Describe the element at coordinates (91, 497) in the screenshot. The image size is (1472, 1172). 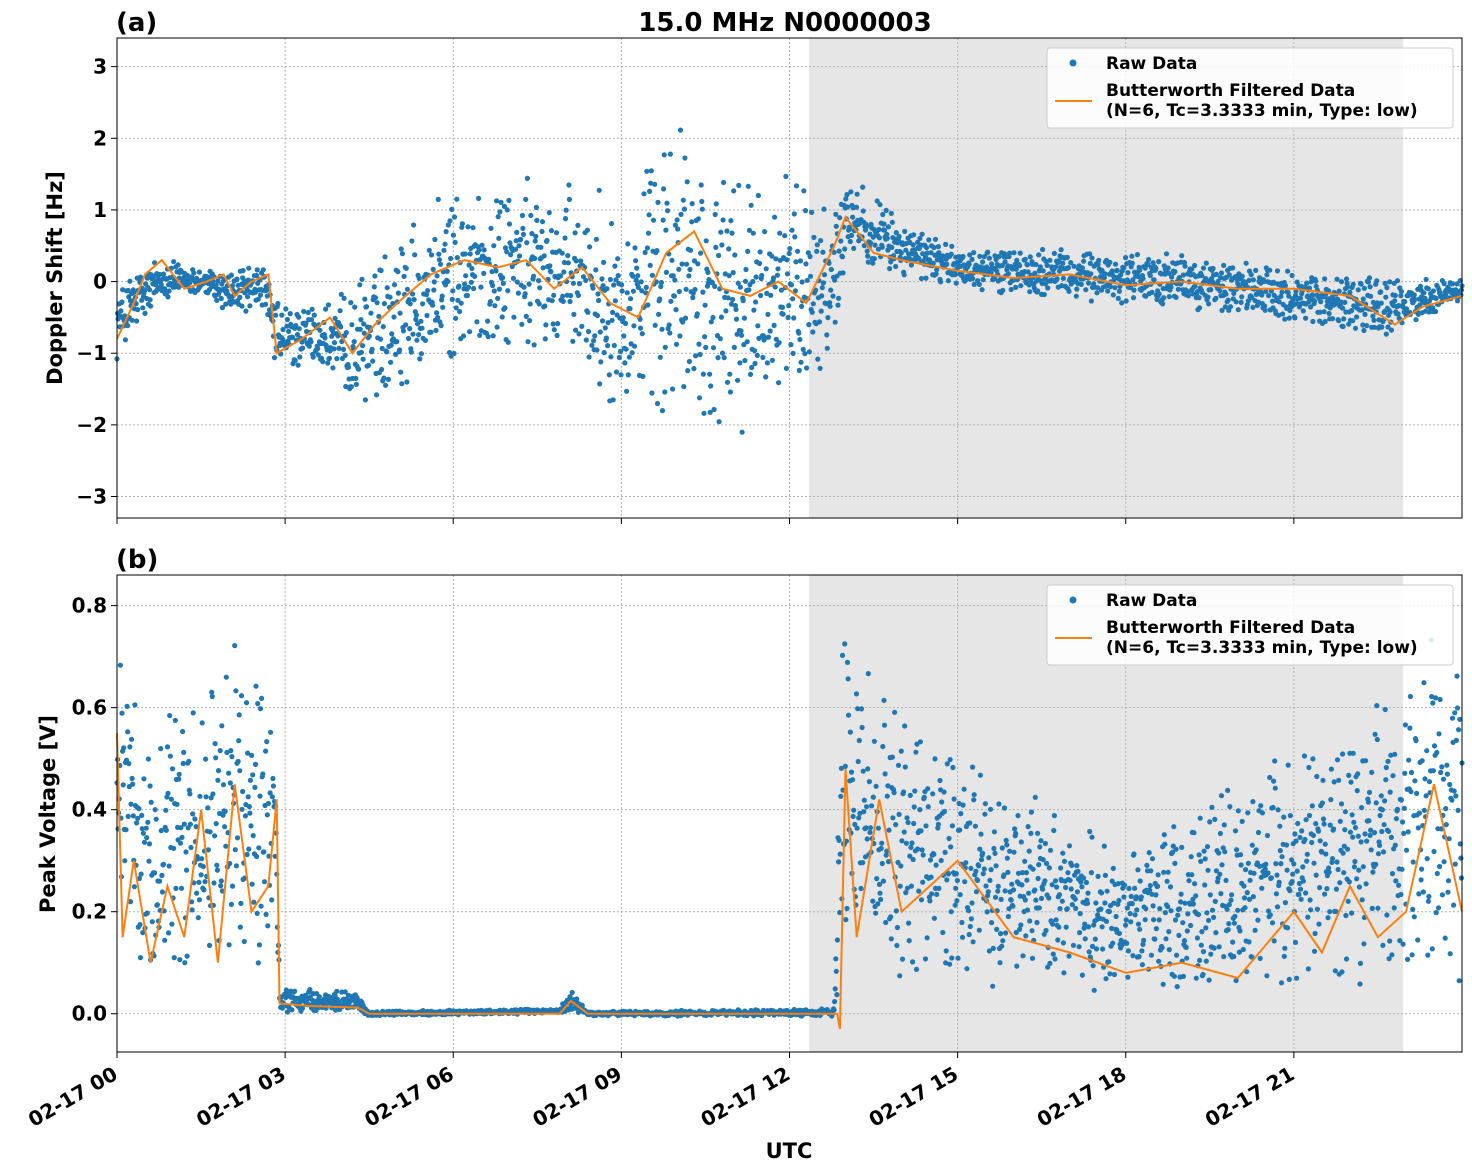
I see `y-tick-label: −3` at that location.